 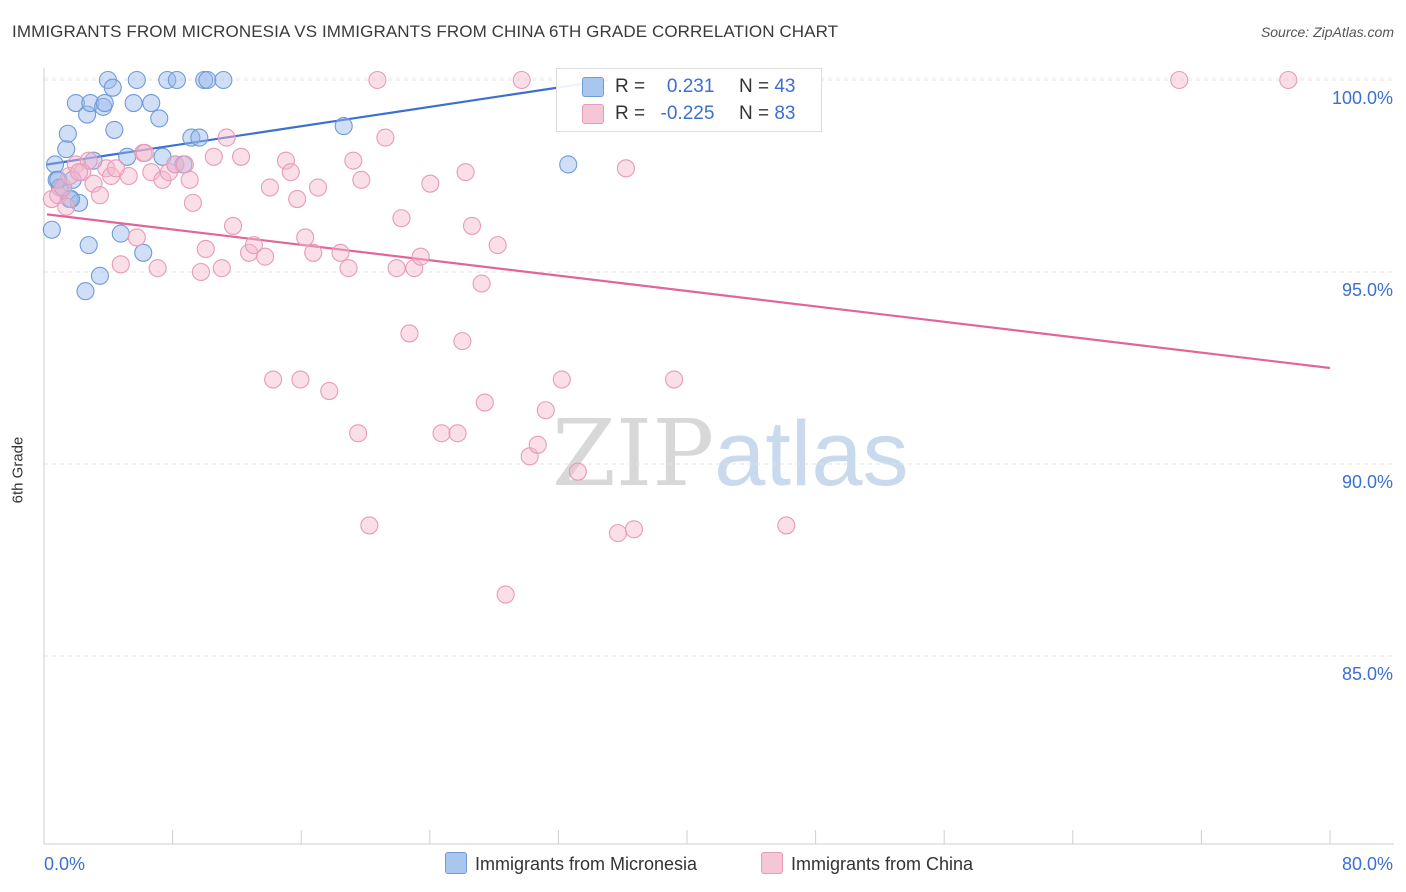 I want to click on legend-n-value: 83, so click(x=785, y=113).